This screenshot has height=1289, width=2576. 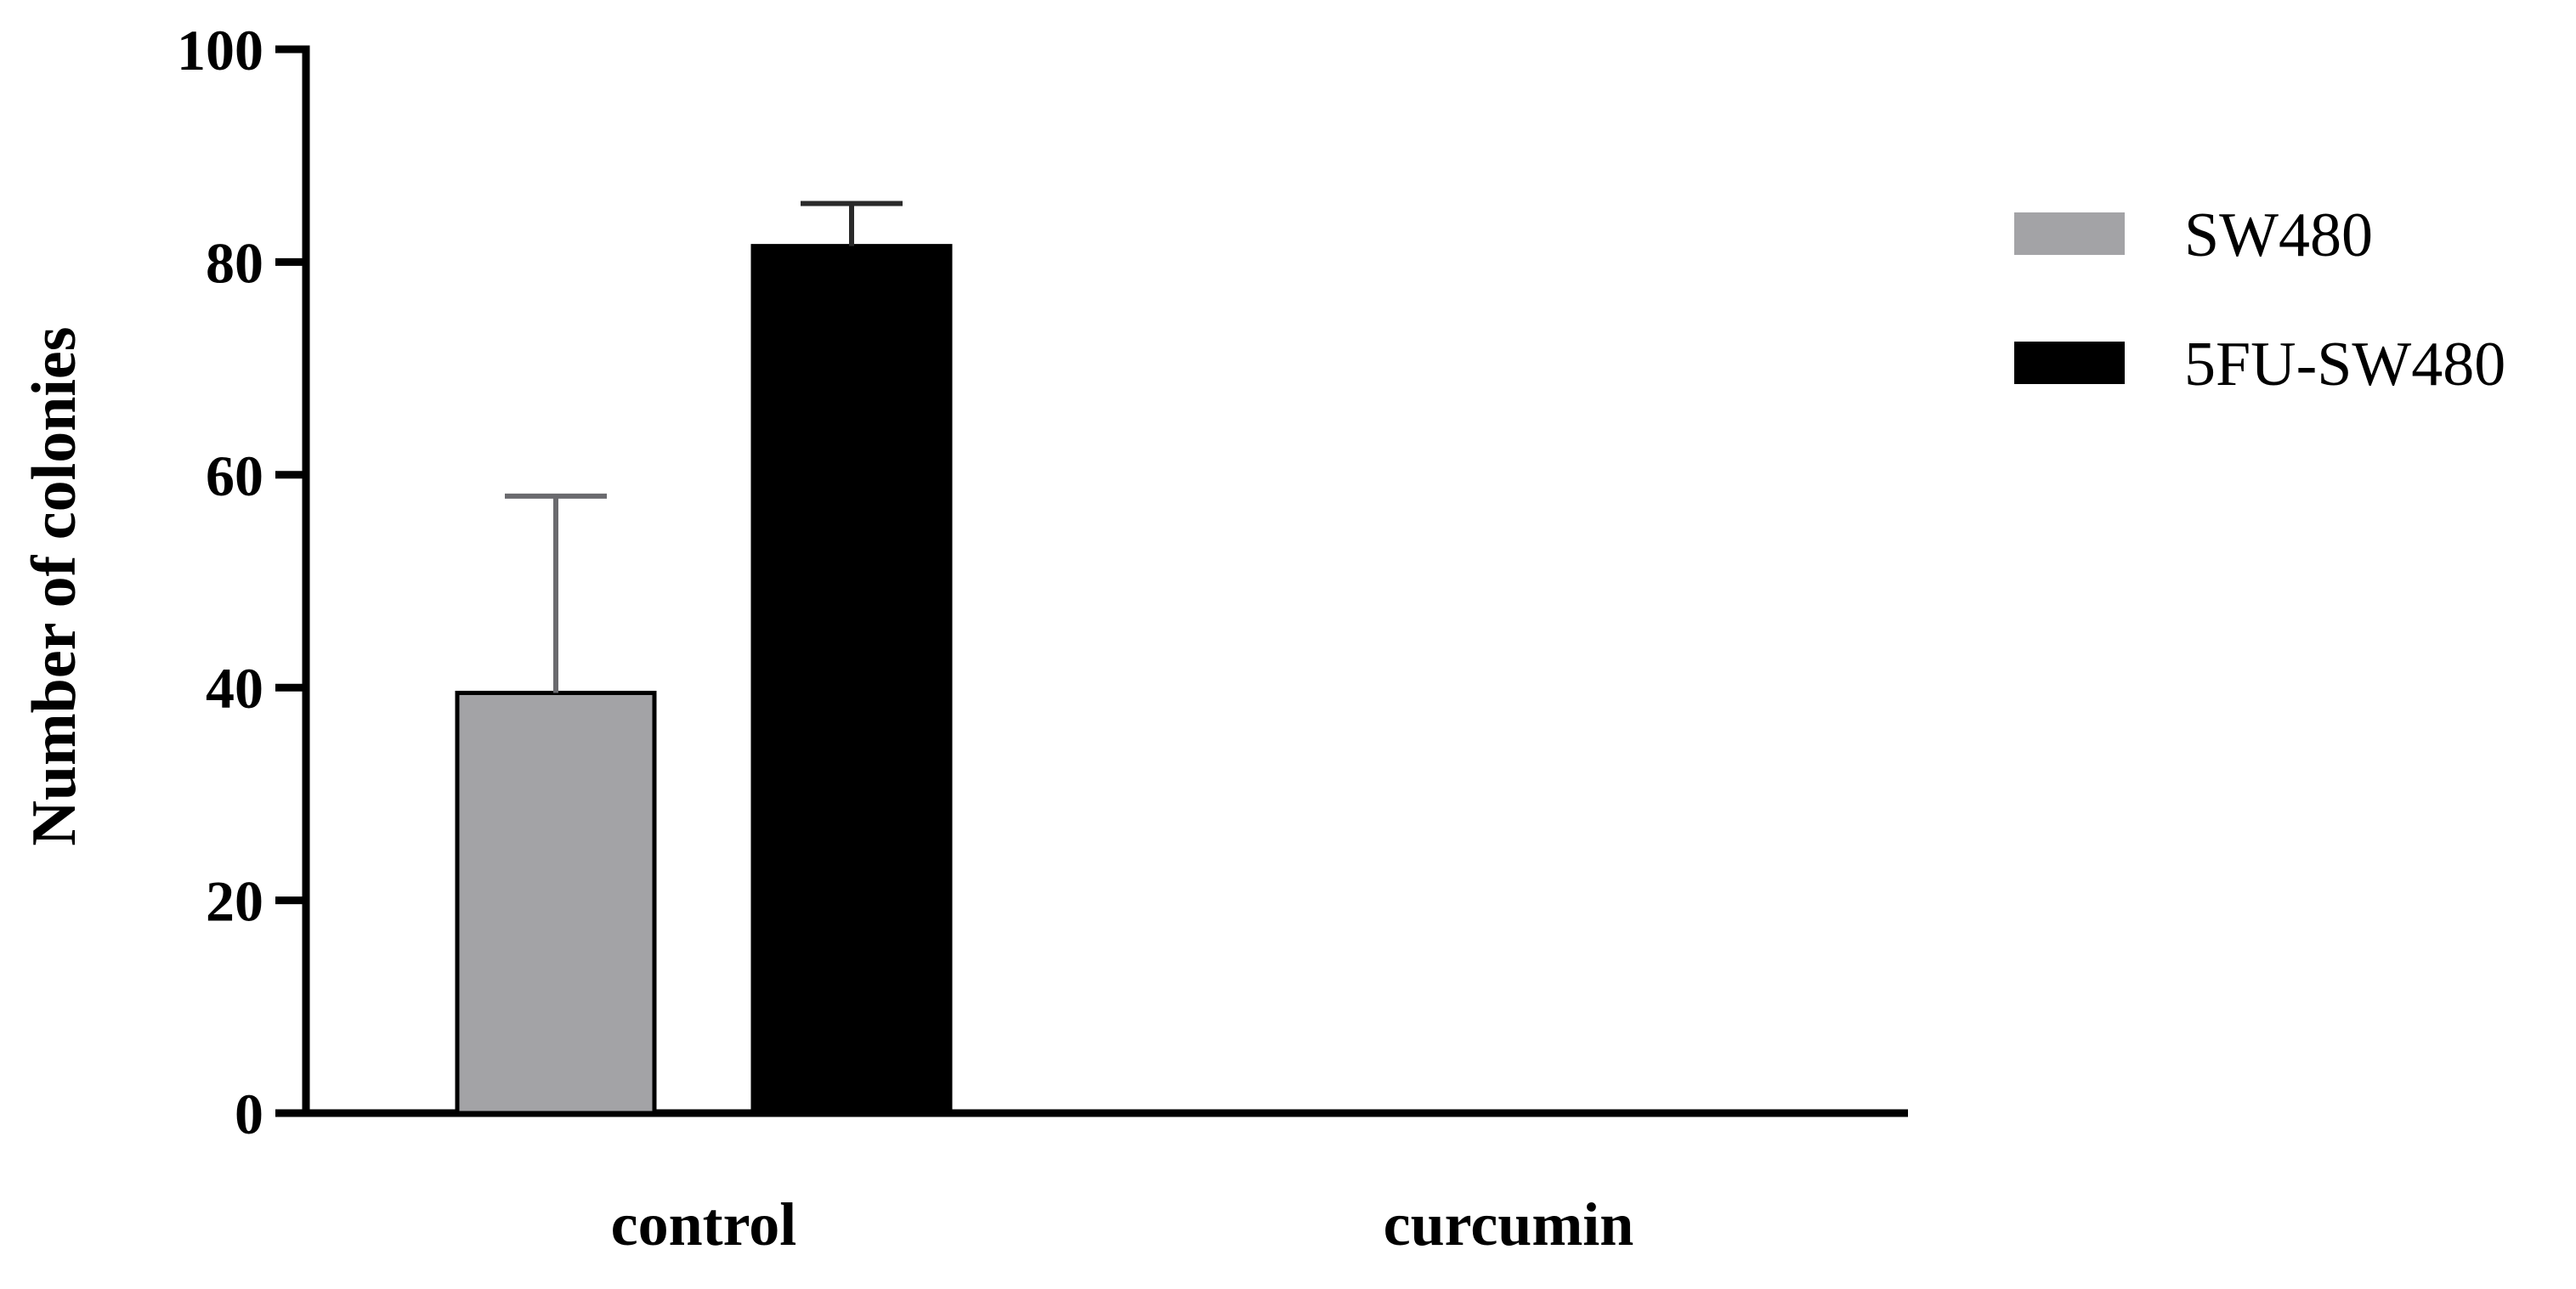 What do you see at coordinates (2069, 233) in the screenshot?
I see `legend-swatch-sw480` at bounding box center [2069, 233].